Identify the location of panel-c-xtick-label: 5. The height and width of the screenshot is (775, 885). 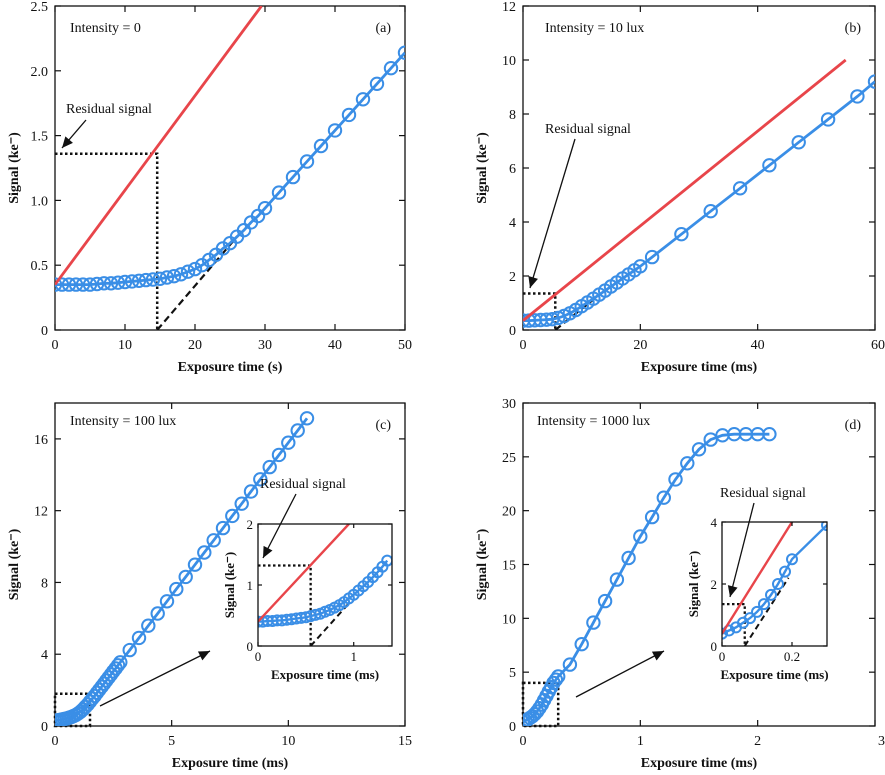
(171, 741).